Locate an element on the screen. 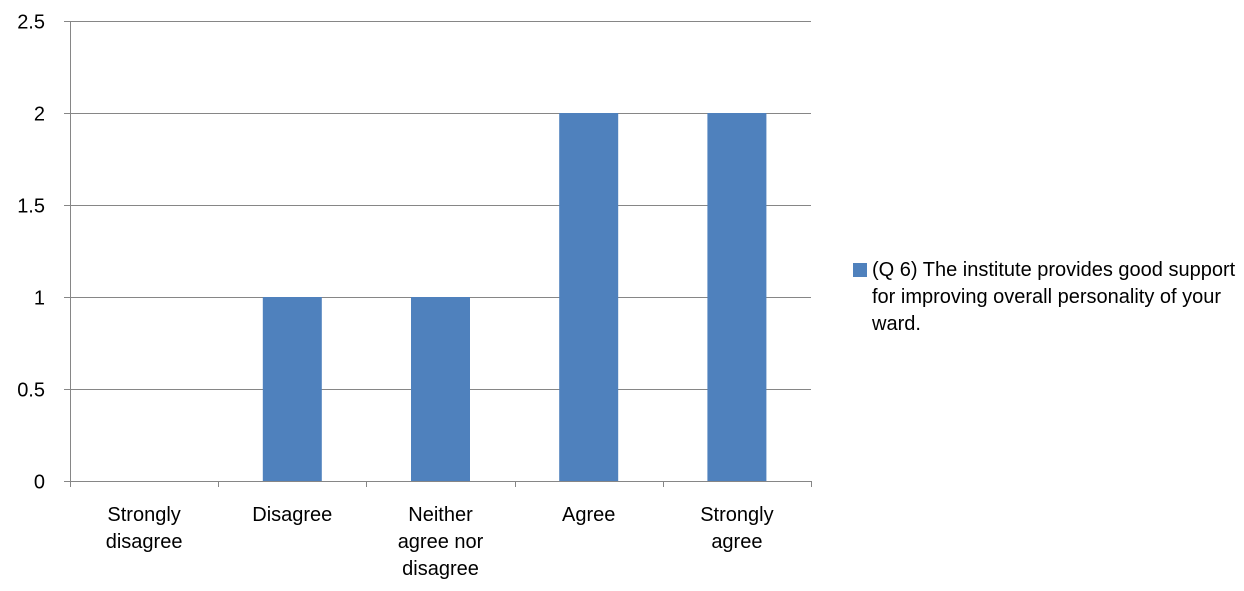 This screenshot has width=1244, height=591. y-tick-label: 0 is located at coordinates (39, 483).